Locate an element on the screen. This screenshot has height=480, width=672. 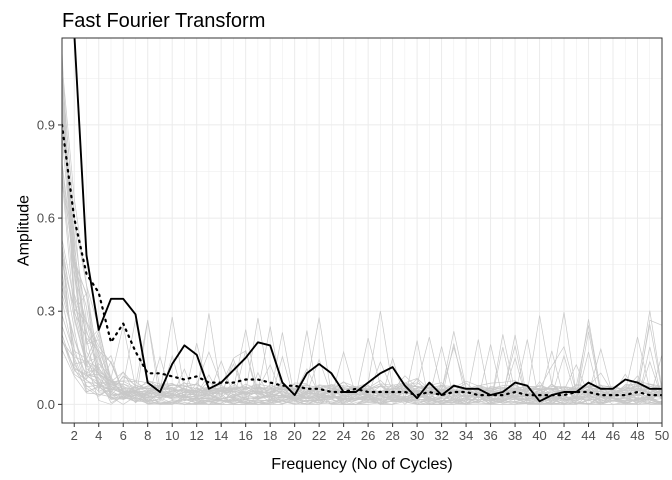
x-tick-label: 26 is located at coordinates (368, 435).